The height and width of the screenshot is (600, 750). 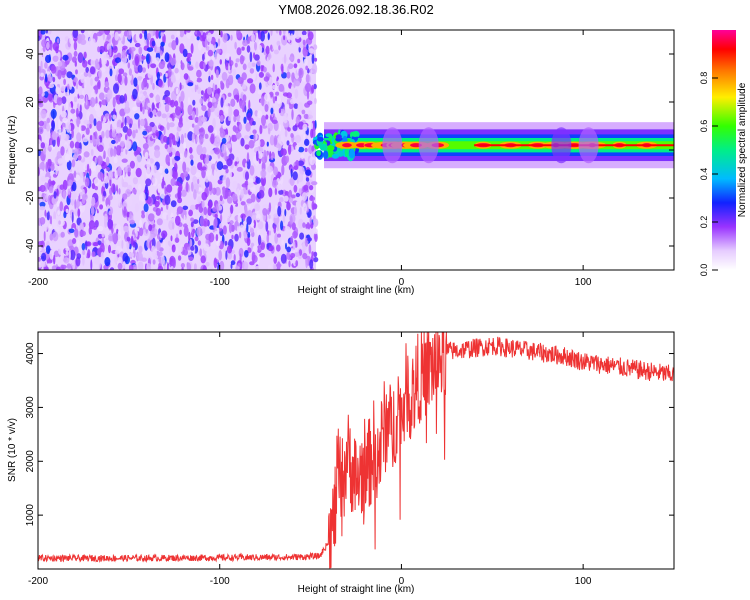 What do you see at coordinates (704, 174) in the screenshot?
I see `colorbar-tick-label: 0.4` at bounding box center [704, 174].